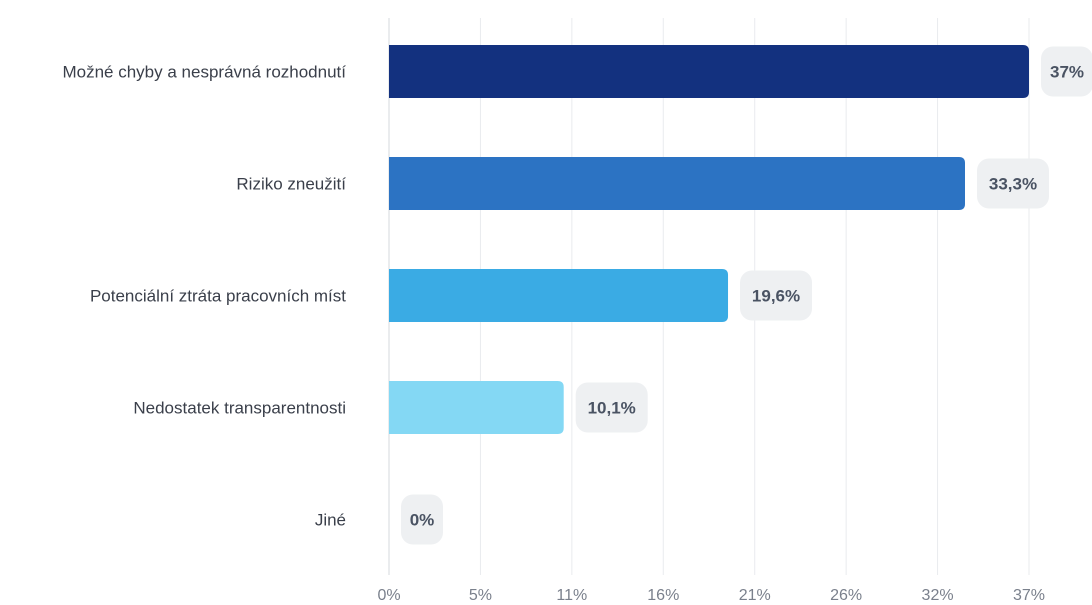  What do you see at coordinates (204, 72) in the screenshot?
I see `category-label: Možné chyby a nesprávná rozhodnutí` at bounding box center [204, 72].